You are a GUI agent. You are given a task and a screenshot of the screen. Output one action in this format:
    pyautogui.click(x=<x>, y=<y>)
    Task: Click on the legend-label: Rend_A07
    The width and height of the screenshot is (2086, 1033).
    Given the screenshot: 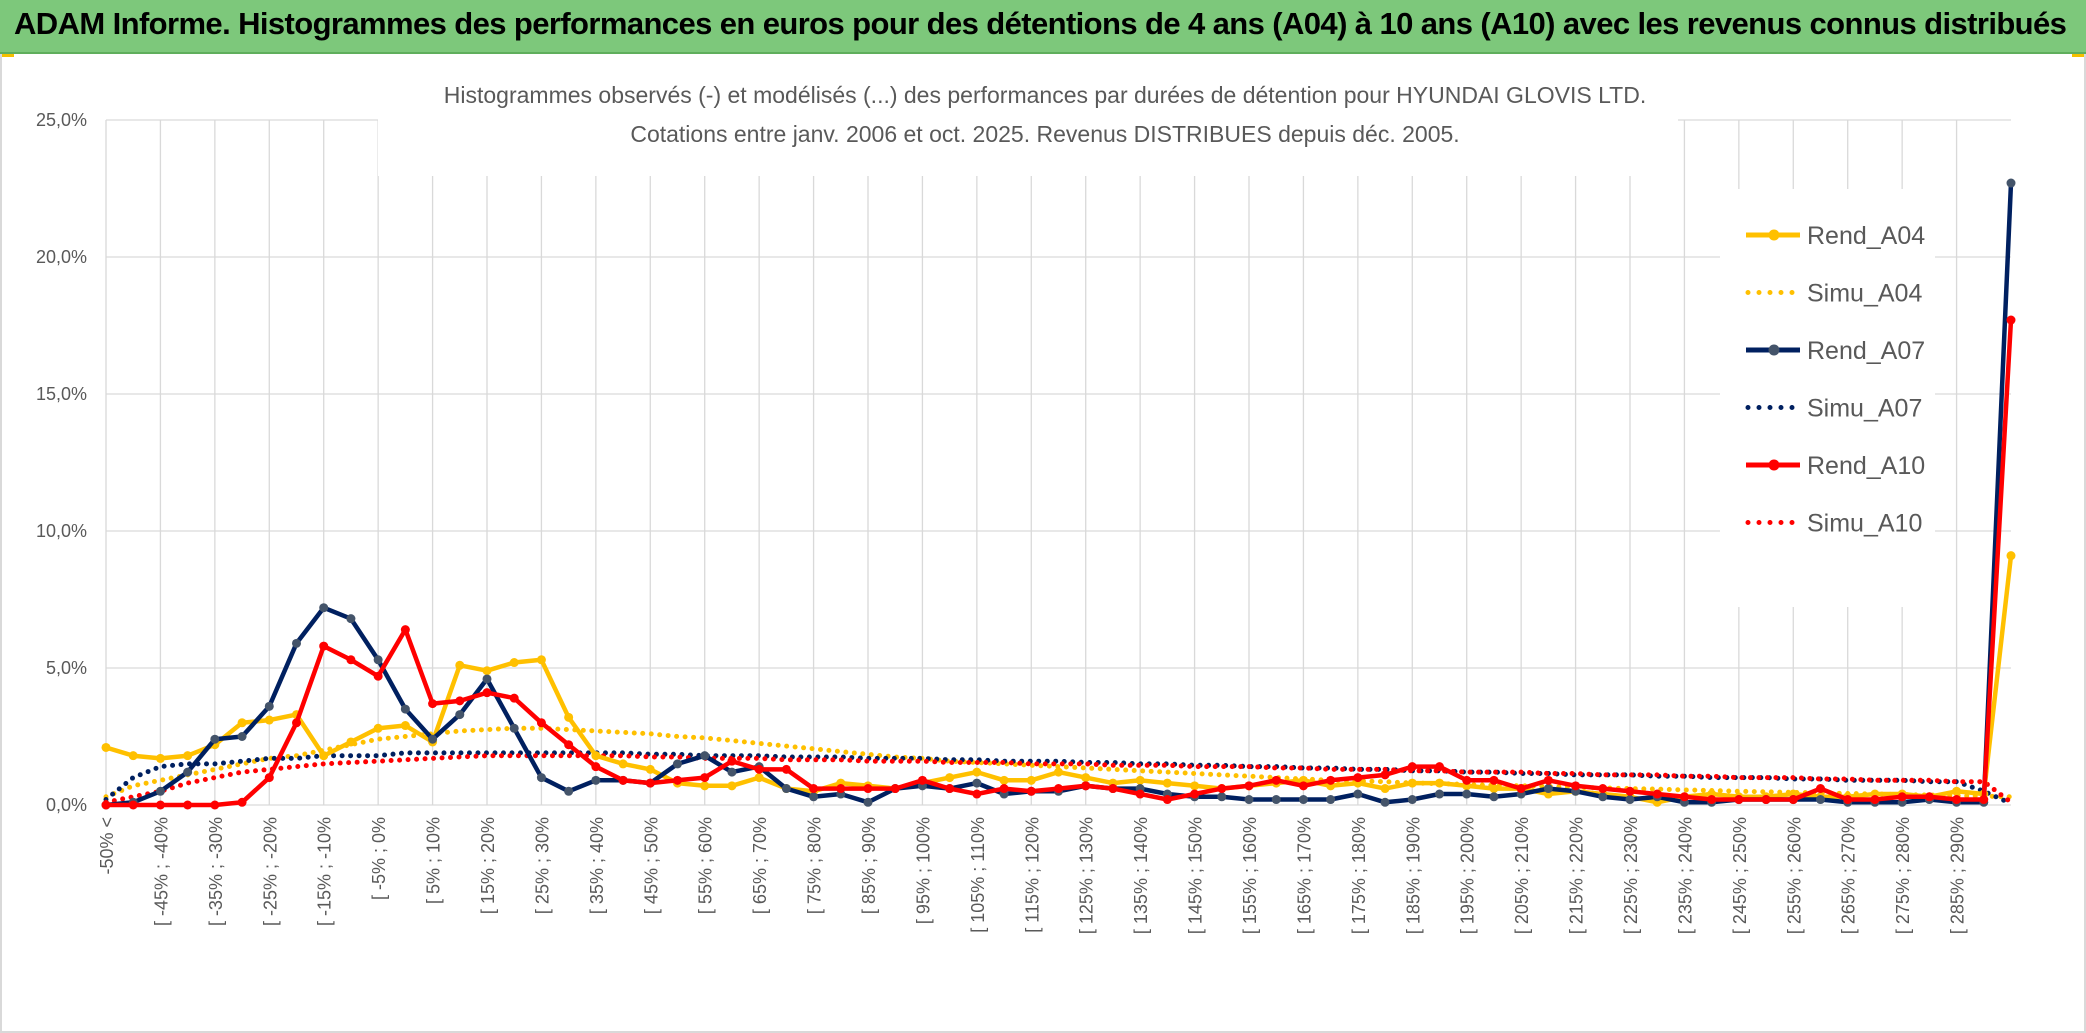 What is the action you would take?
    pyautogui.click(x=1866, y=351)
    